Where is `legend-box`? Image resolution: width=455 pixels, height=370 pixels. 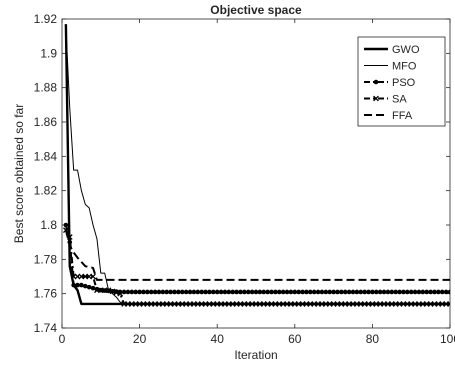
legend-box is located at coordinates (401, 81).